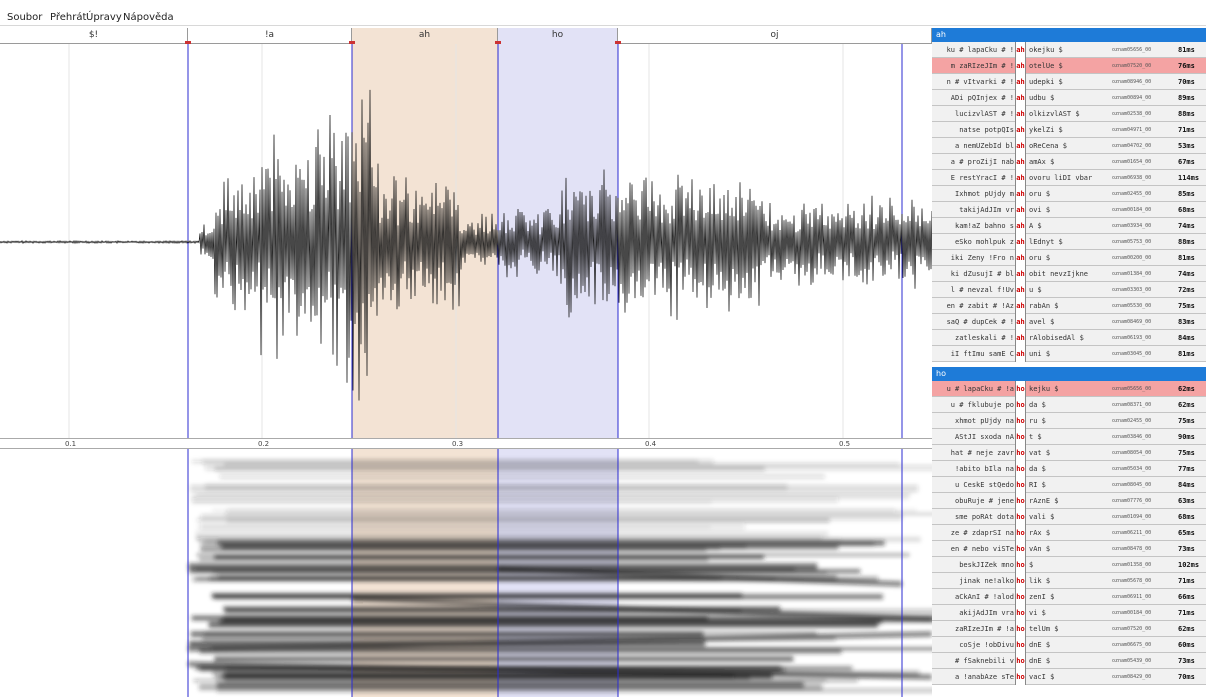 The height and width of the screenshot is (697, 1206). I want to click on source-file: oznam05439_00, so click(1132, 661).